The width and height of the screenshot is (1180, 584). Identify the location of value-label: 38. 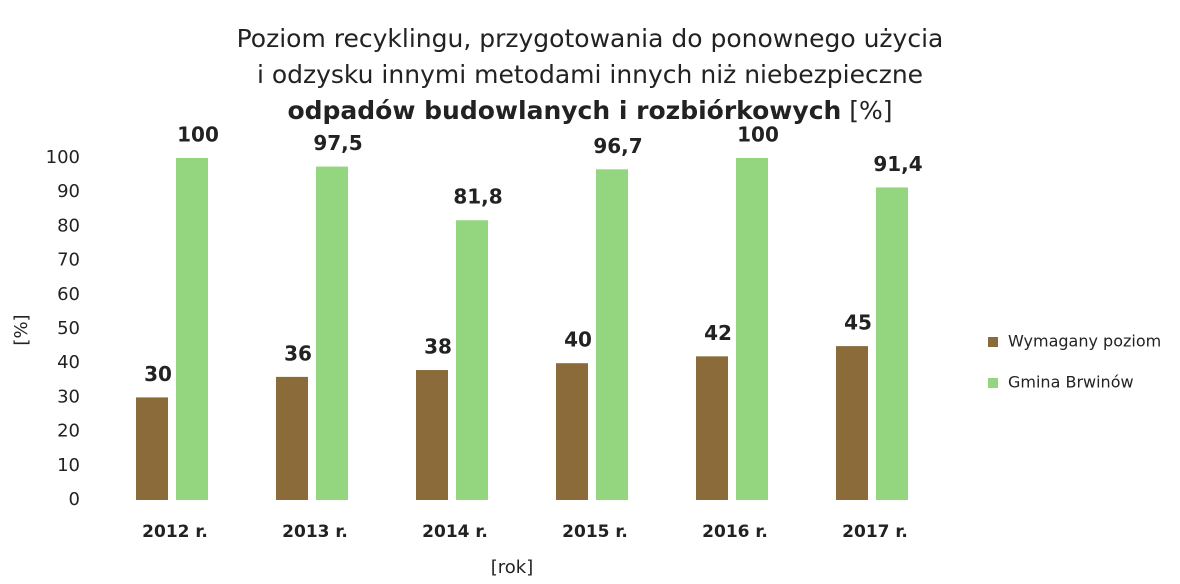
(438, 347).